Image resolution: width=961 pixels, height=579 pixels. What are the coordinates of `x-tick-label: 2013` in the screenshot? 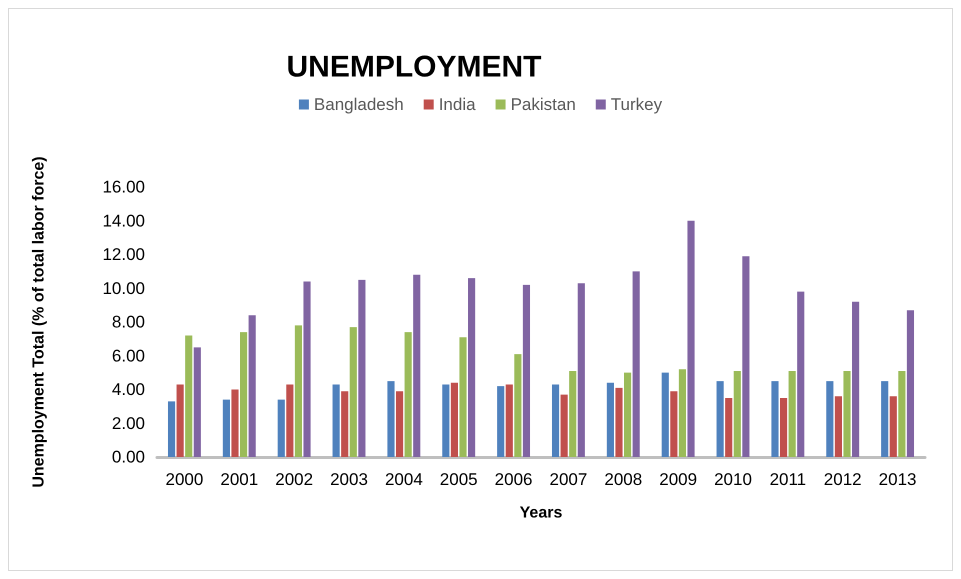 It's located at (897, 479).